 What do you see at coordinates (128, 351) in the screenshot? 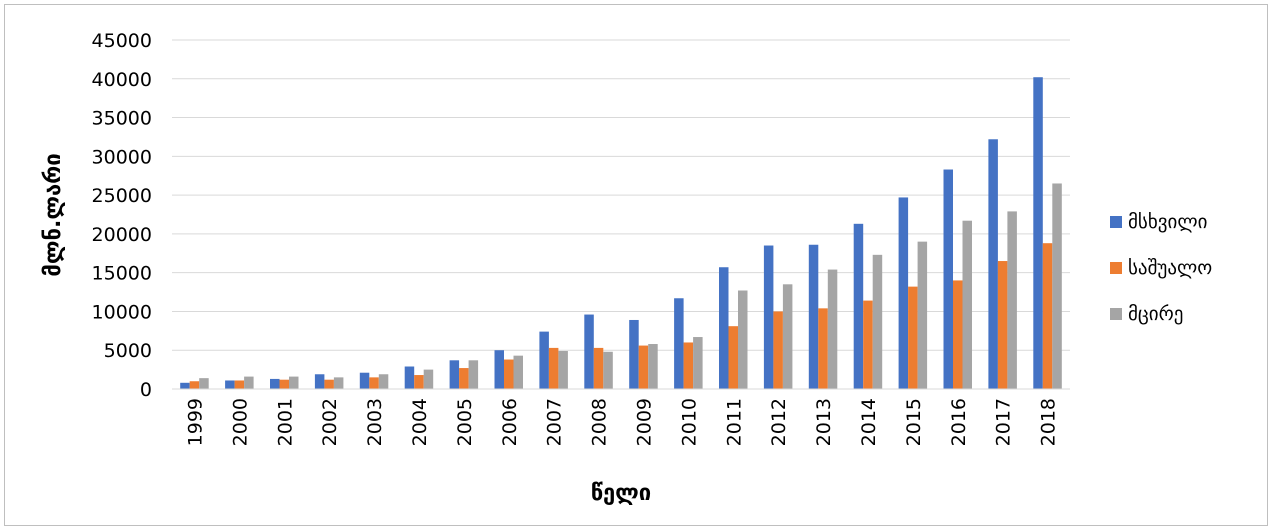
I see `y-tick-label: 5000` at bounding box center [128, 351].